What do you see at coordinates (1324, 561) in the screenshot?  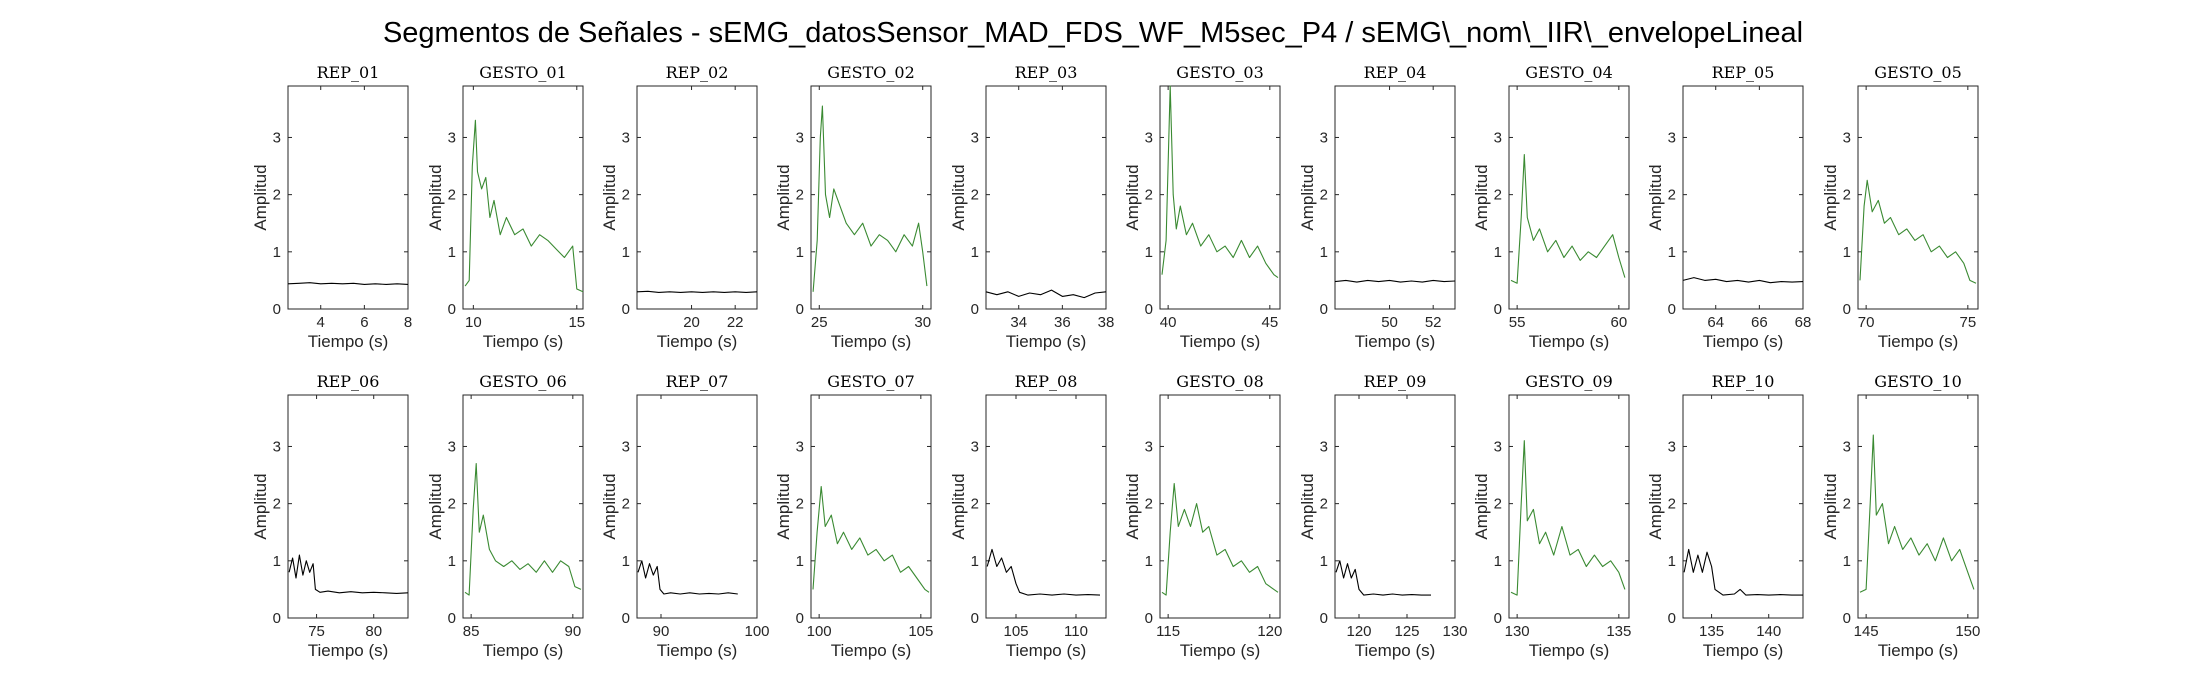 I see `panel-16-ytick-label-1: 1` at bounding box center [1324, 561].